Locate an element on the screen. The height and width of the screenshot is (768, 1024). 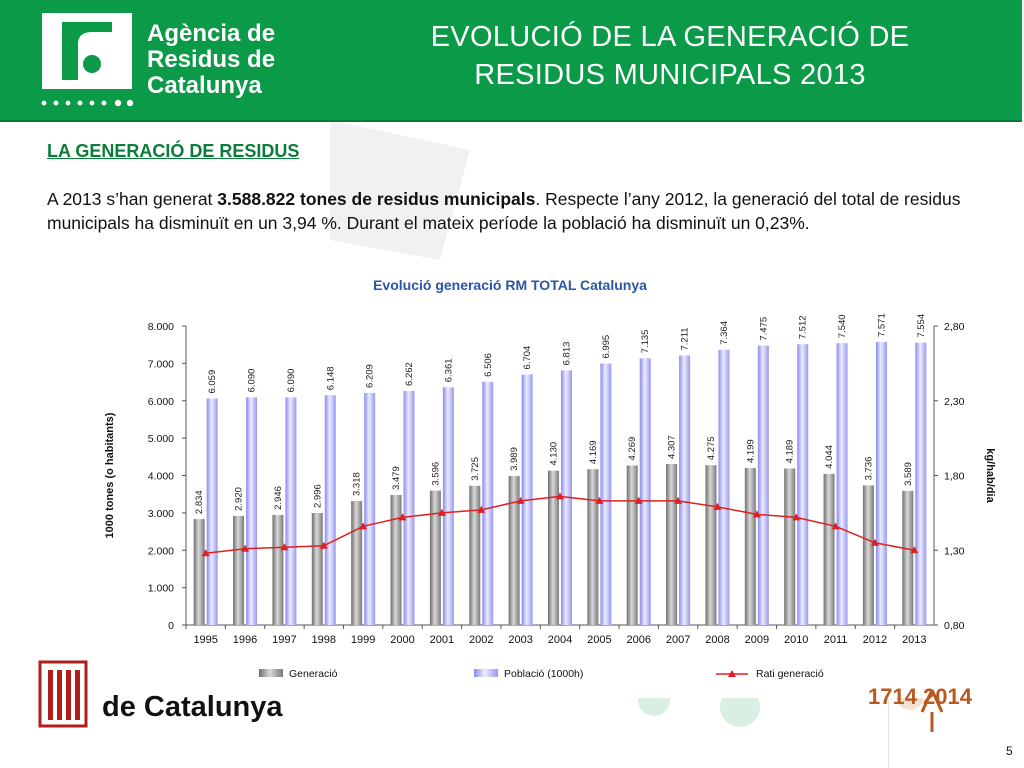
anniversary-logo: 1714 2014 is located at coordinates (920, 708).